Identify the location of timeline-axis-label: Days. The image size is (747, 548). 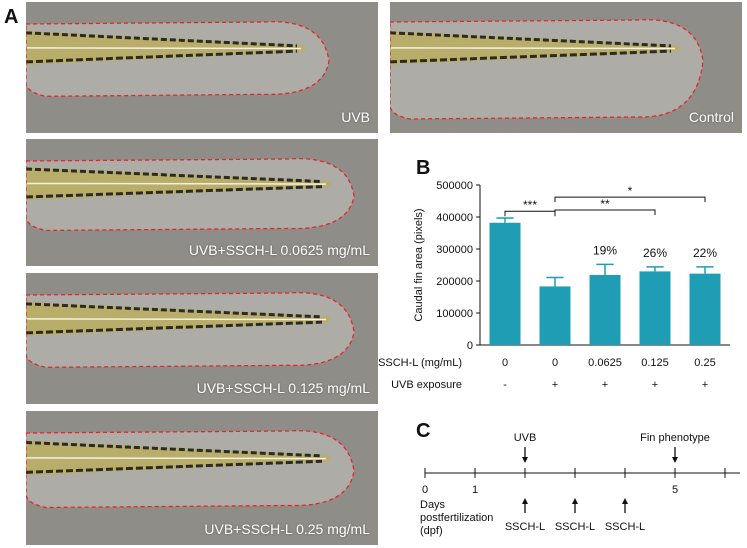
(433, 505).